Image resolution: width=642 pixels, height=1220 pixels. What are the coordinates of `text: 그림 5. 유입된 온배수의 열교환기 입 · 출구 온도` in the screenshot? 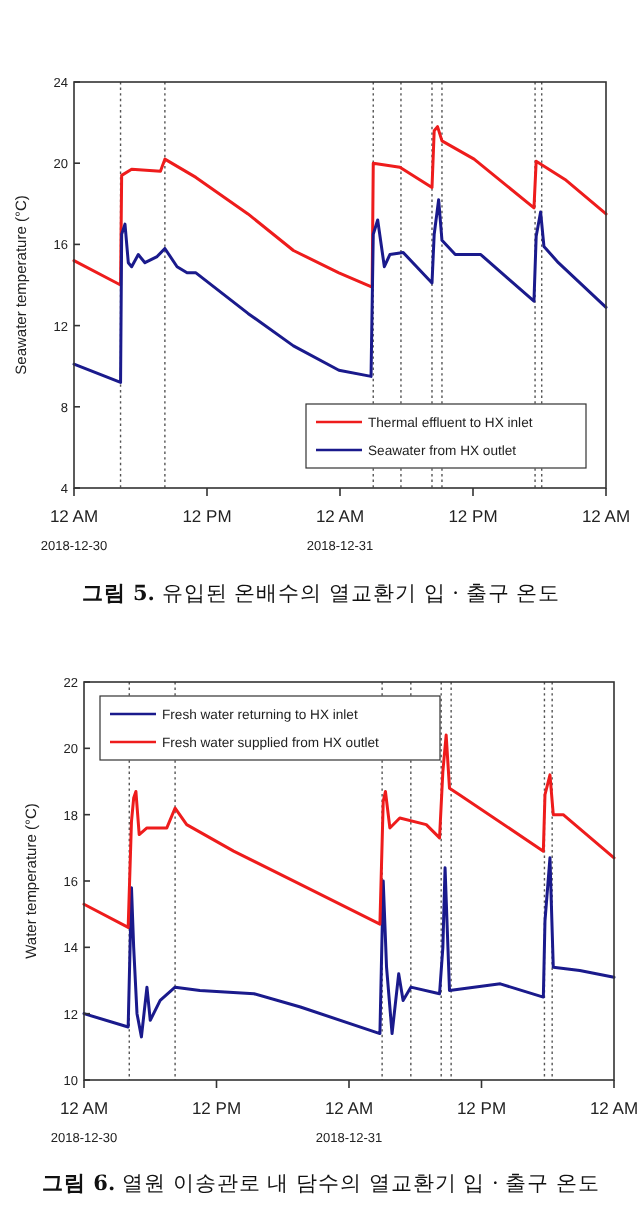 It's located at (321, 594).